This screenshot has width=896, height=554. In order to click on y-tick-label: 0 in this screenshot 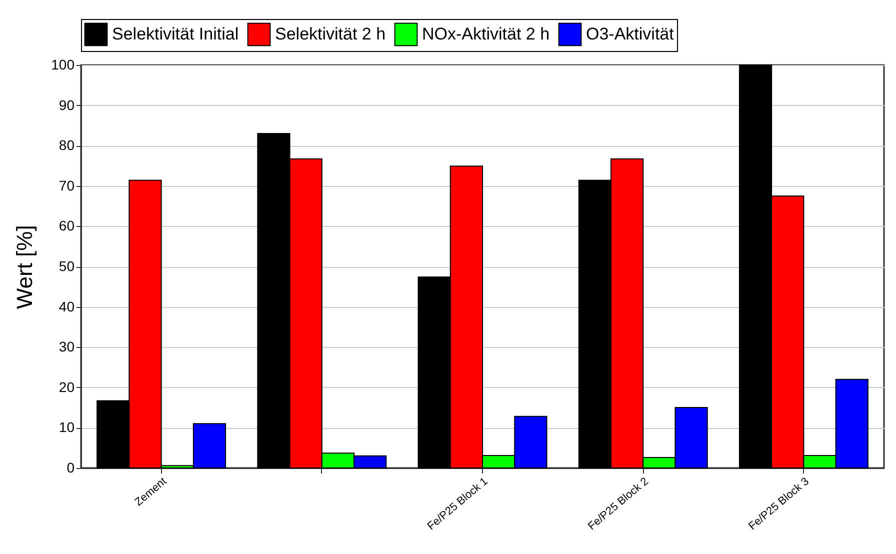, I will do `click(70, 468)`.